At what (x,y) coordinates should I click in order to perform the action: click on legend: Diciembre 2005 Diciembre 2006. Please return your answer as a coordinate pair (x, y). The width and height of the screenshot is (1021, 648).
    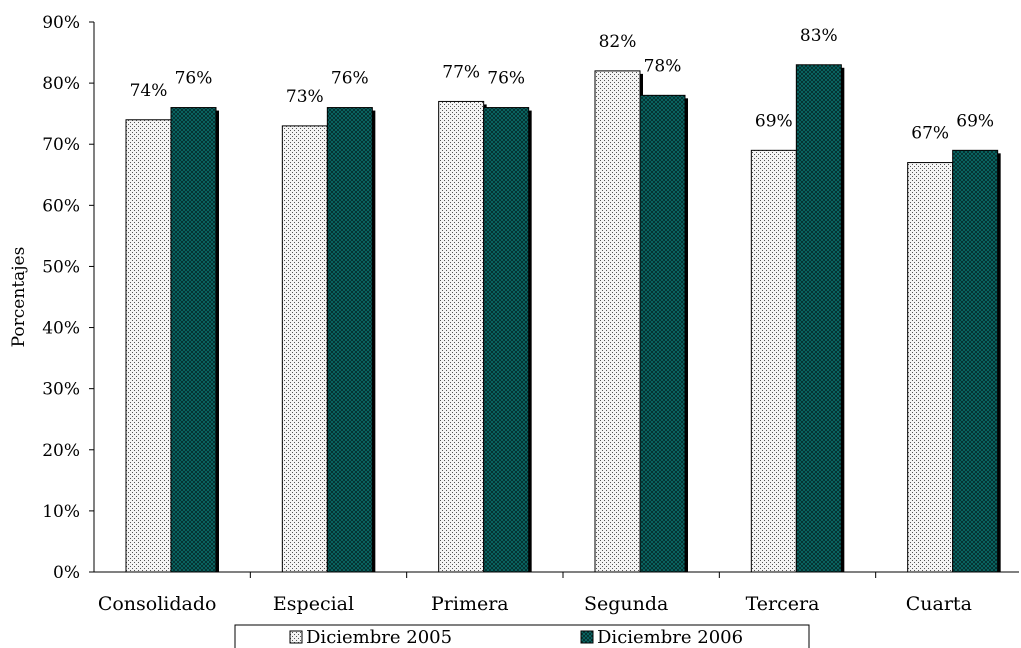
    Looking at the image, I should click on (522, 636).